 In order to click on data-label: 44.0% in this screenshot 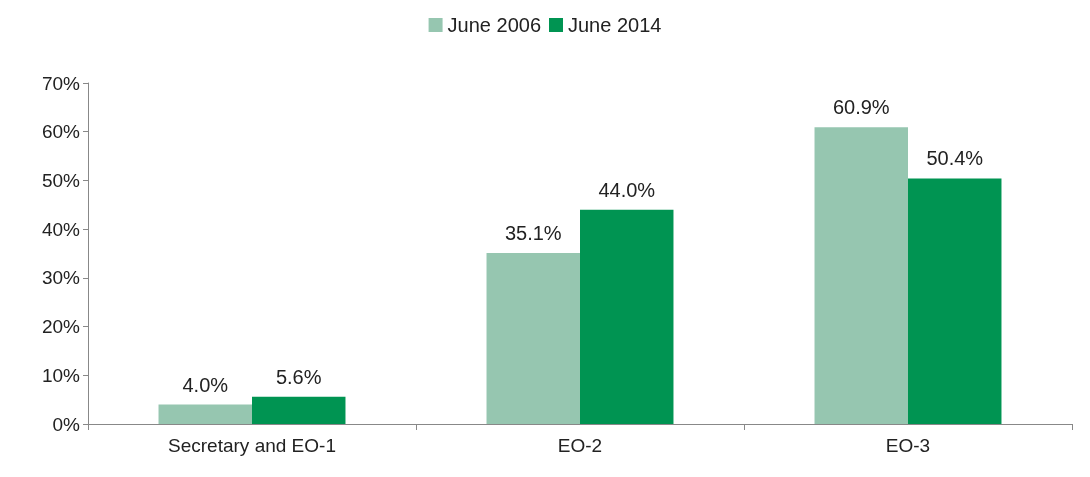, I will do `click(627, 189)`.